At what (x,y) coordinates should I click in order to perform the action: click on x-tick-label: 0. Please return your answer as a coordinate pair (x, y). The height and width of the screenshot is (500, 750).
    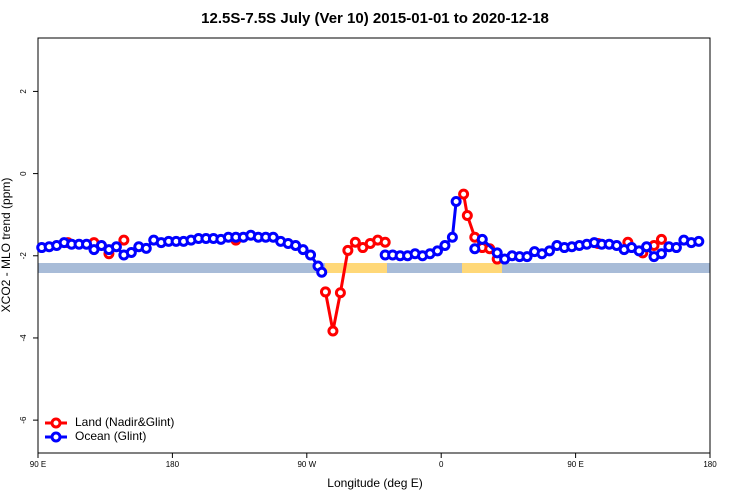
    Looking at the image, I should click on (441, 464).